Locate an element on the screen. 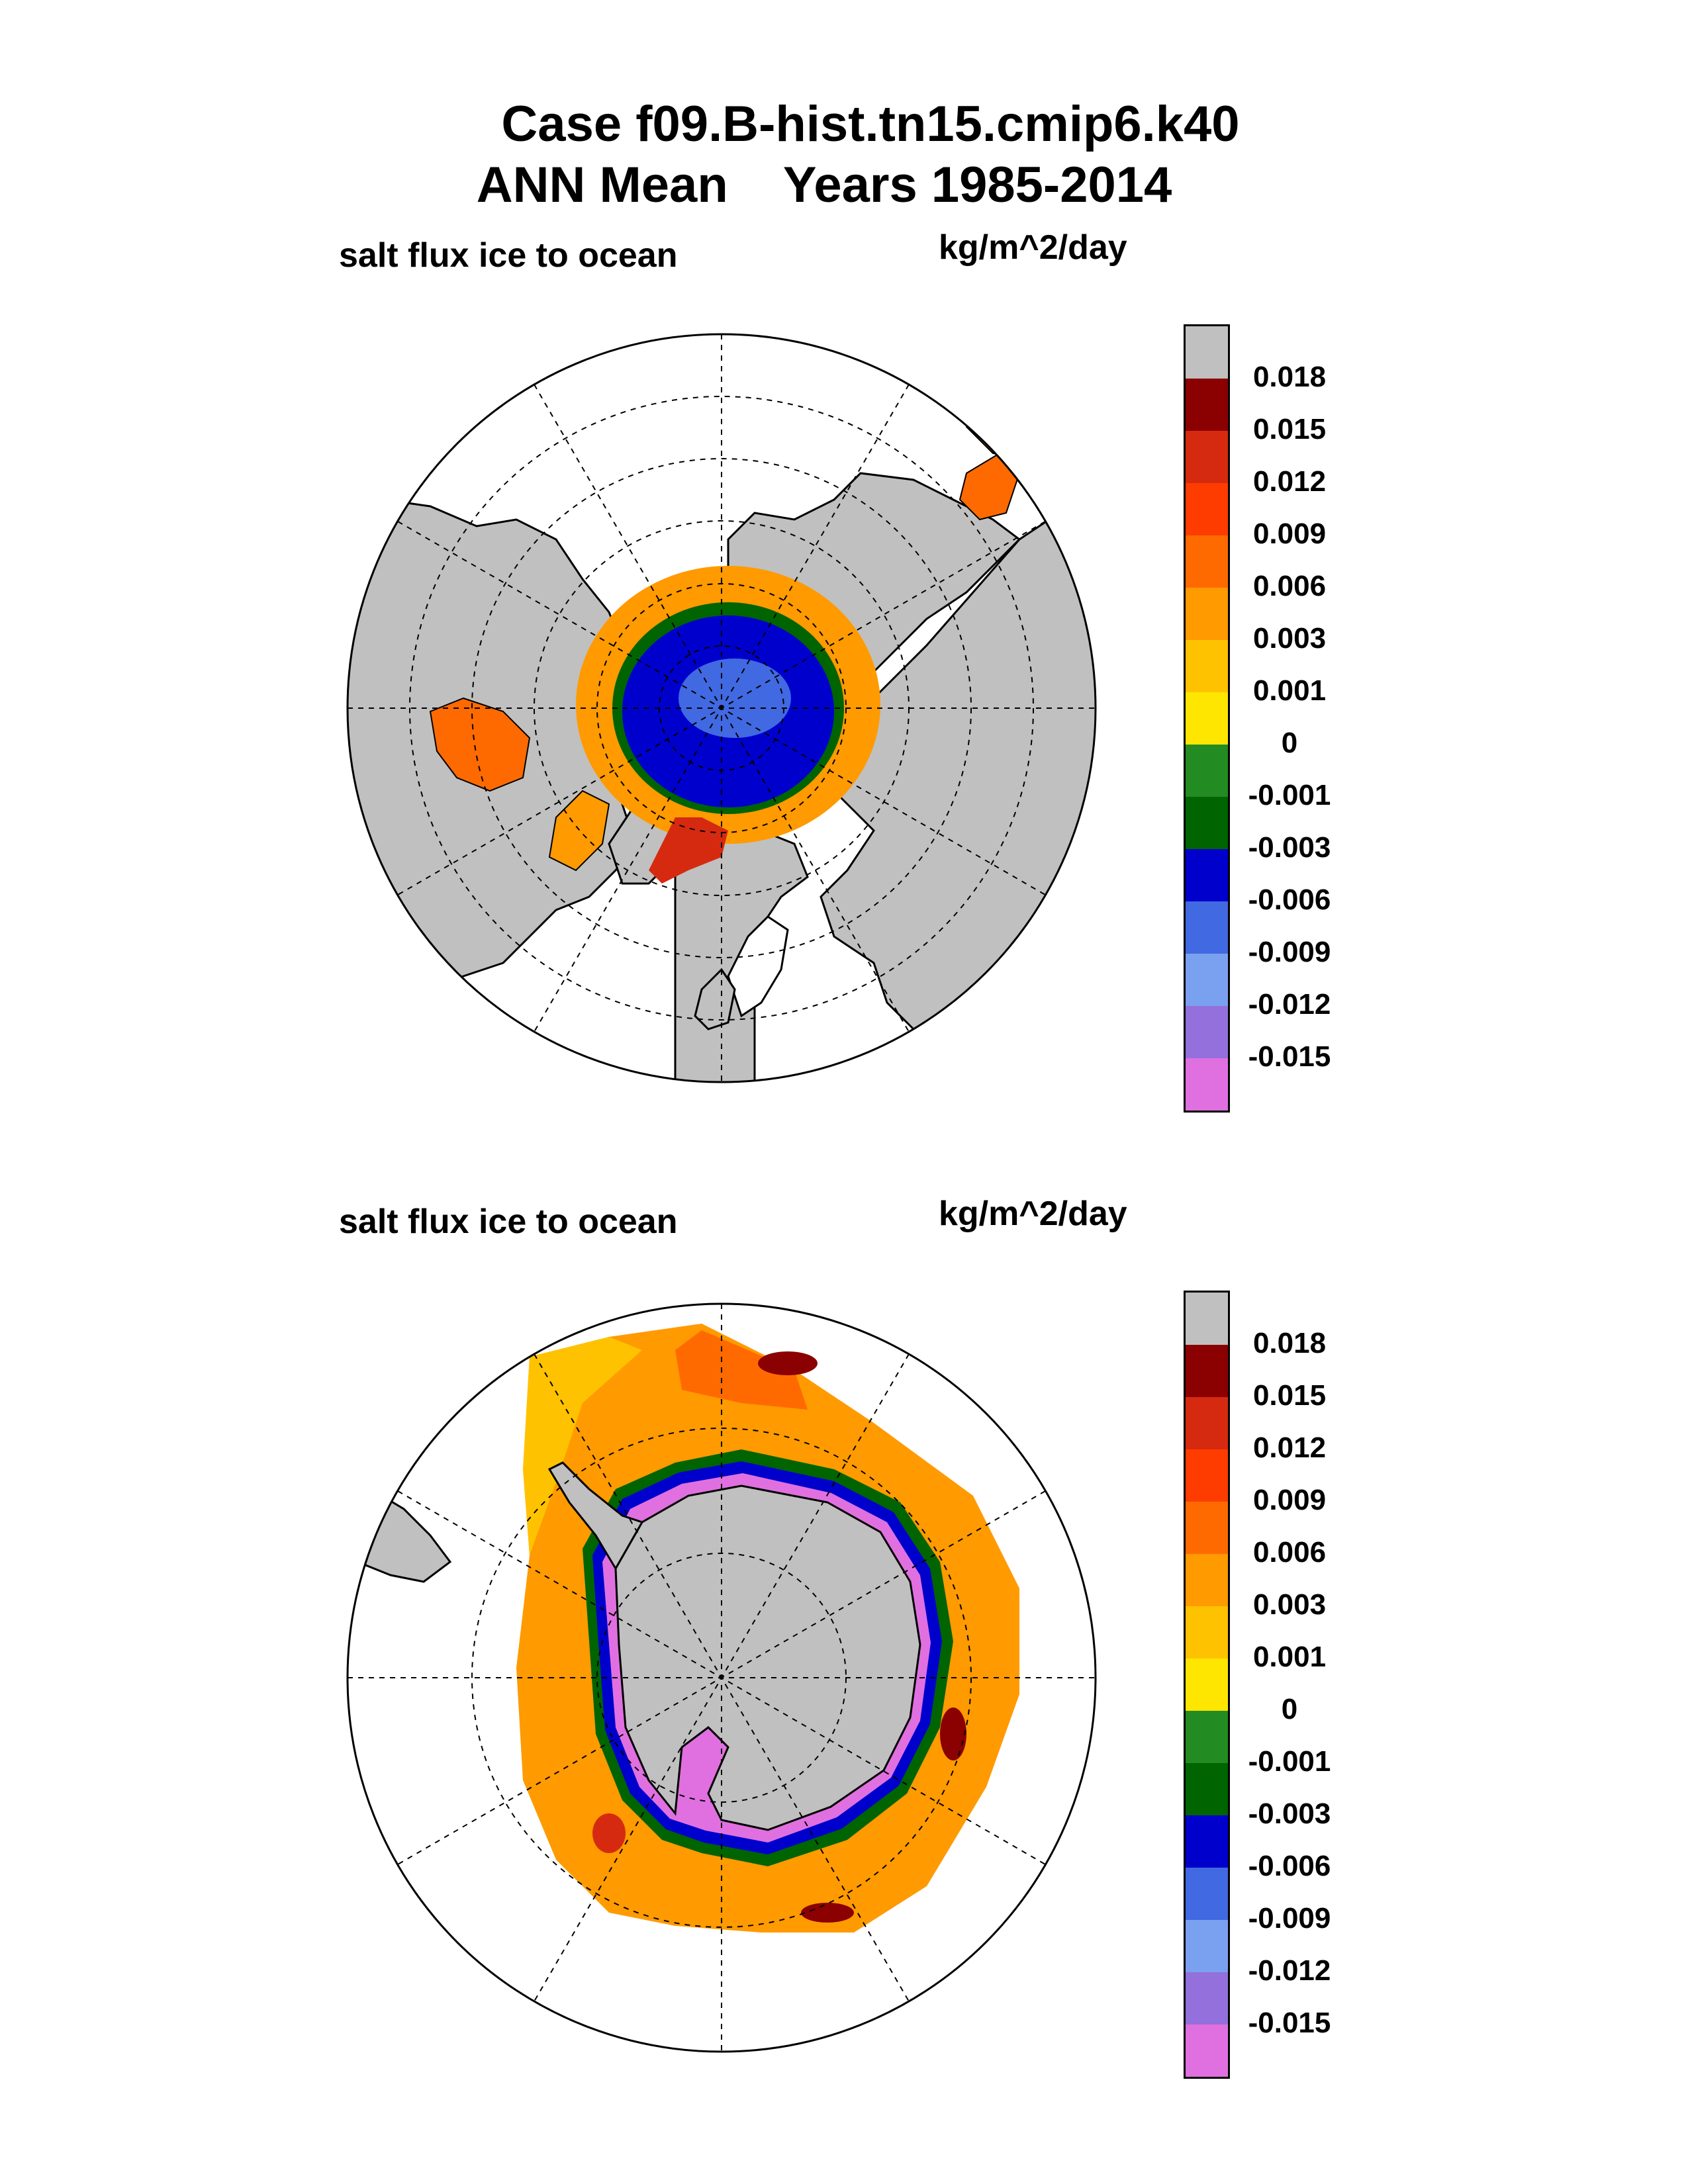 The image size is (1688, 2184). south-colorbar-tick-label: 0.003 is located at coordinates (1289, 1604).